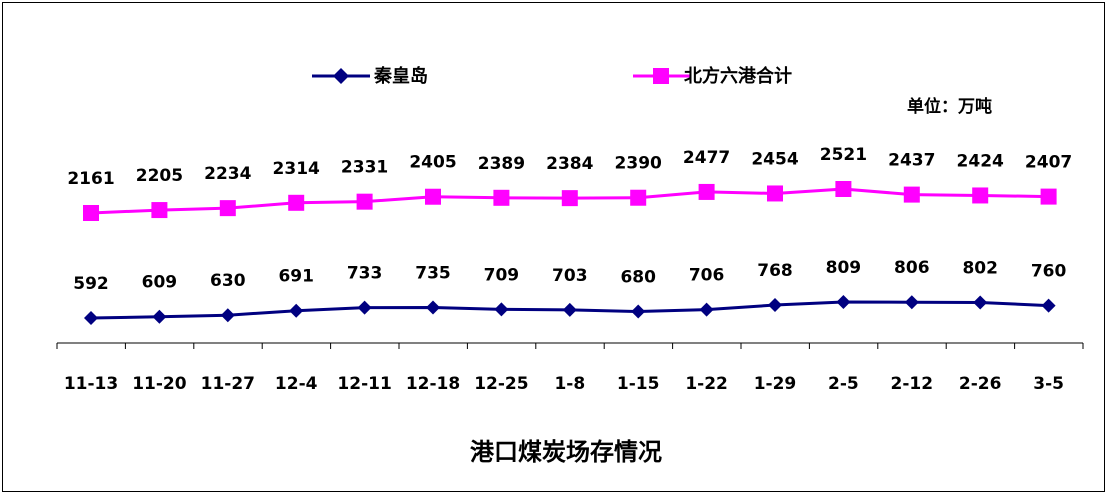 The width and height of the screenshot is (1109, 492). I want to click on legend-label-qinhuangdao: 秦皇岛, so click(400, 76).